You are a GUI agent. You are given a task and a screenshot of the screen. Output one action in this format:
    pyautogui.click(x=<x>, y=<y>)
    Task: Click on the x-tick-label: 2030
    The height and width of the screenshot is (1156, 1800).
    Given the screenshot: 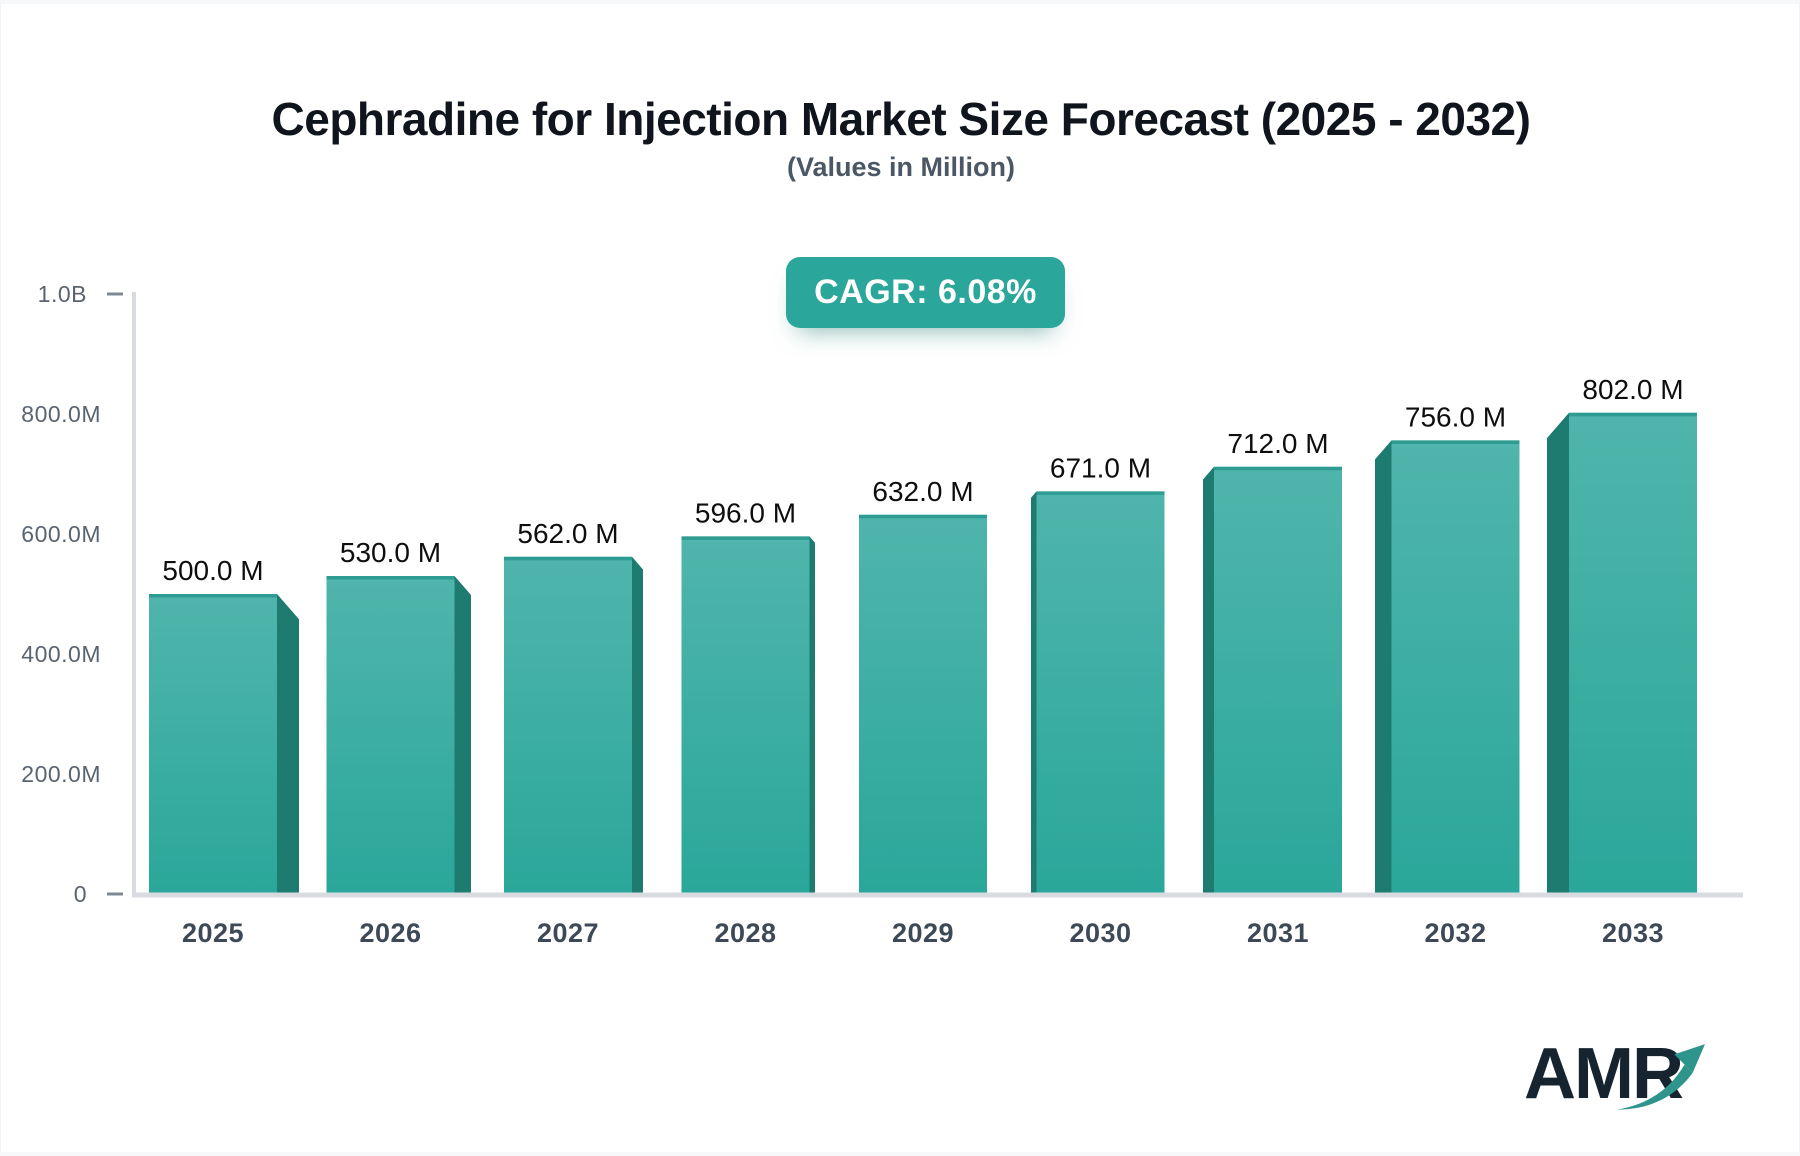 What is the action you would take?
    pyautogui.click(x=1100, y=933)
    